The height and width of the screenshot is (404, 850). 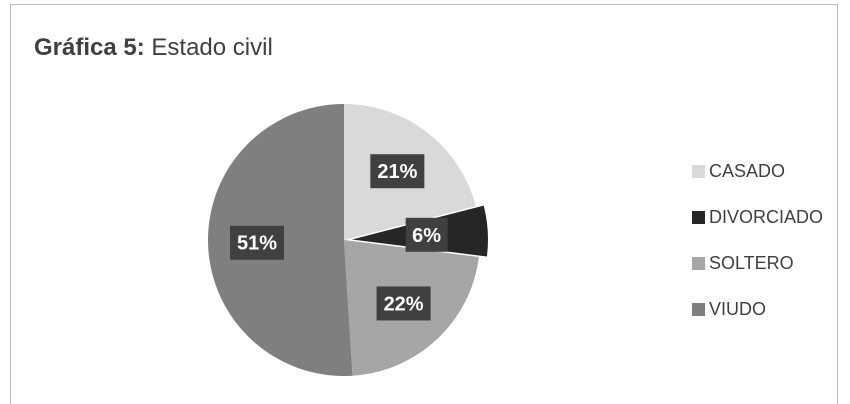 I want to click on chart-title: Gráfica 5: Estado civil, so click(x=153, y=48).